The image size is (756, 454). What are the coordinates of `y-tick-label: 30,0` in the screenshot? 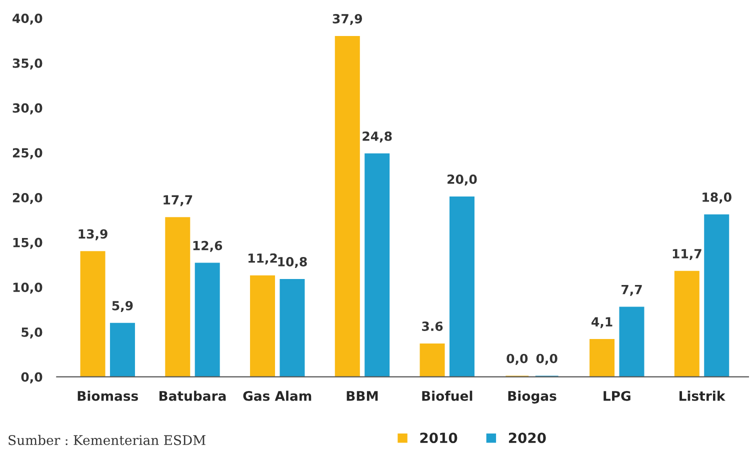 It's located at (27, 108).